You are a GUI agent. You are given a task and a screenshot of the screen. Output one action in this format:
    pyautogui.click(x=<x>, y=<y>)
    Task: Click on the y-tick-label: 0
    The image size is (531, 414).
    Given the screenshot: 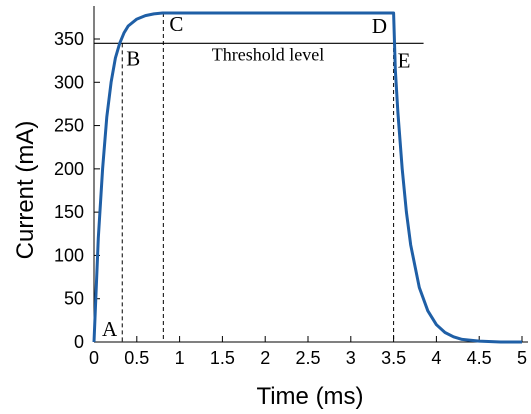 What is the action you would take?
    pyautogui.click(x=79, y=342)
    